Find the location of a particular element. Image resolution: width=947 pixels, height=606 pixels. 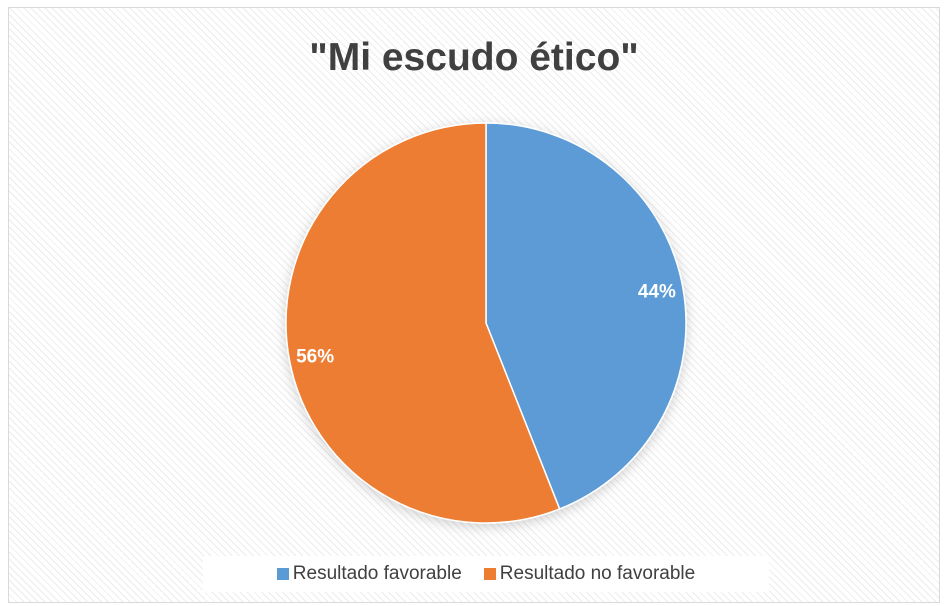

data-label-favorable: 44% is located at coordinates (657, 291).